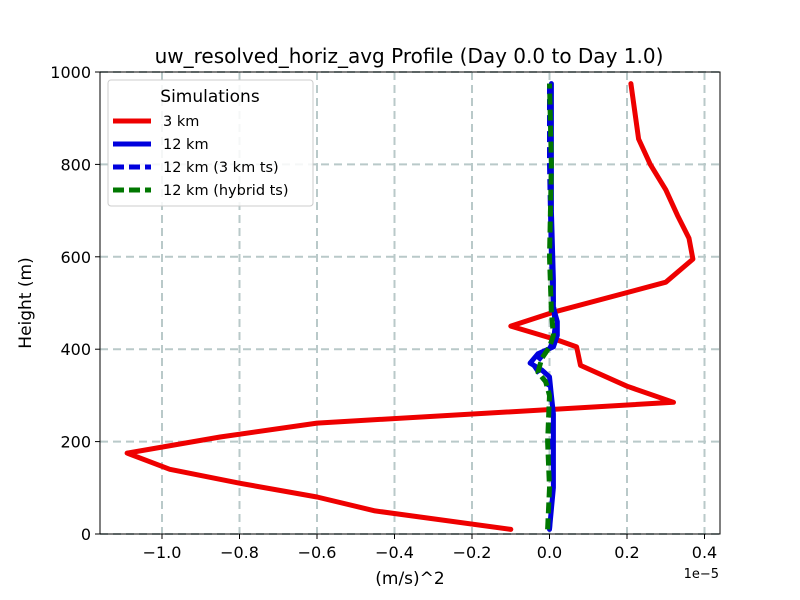  What do you see at coordinates (210, 97) in the screenshot?
I see `legend-title: Simulations` at bounding box center [210, 97].